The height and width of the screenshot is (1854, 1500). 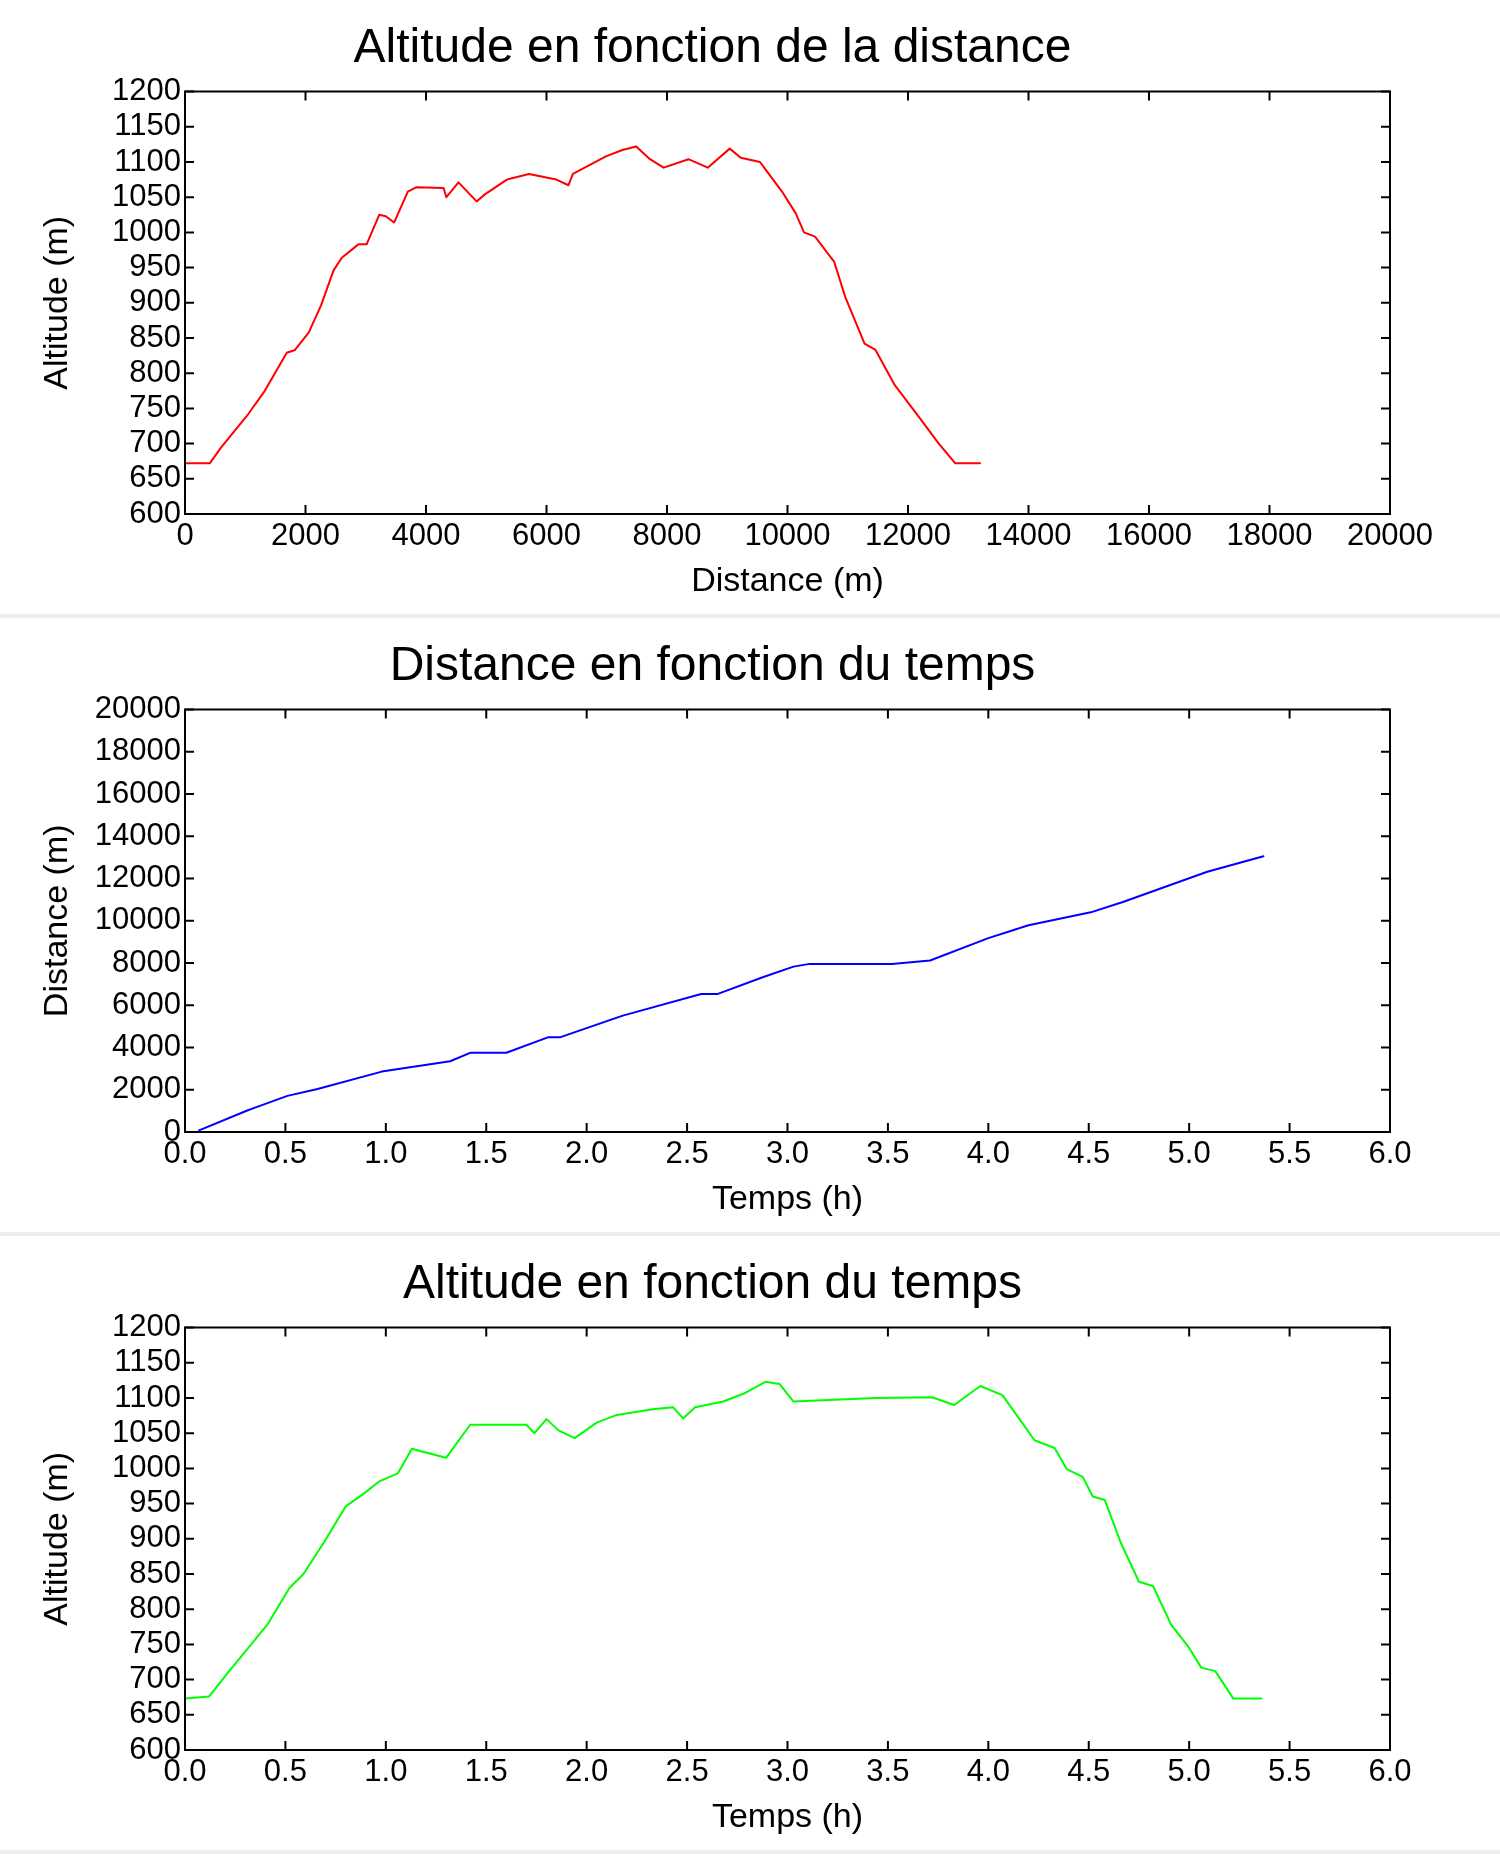 What do you see at coordinates (137, 877) in the screenshot?
I see `y-tick-label: 12000` at bounding box center [137, 877].